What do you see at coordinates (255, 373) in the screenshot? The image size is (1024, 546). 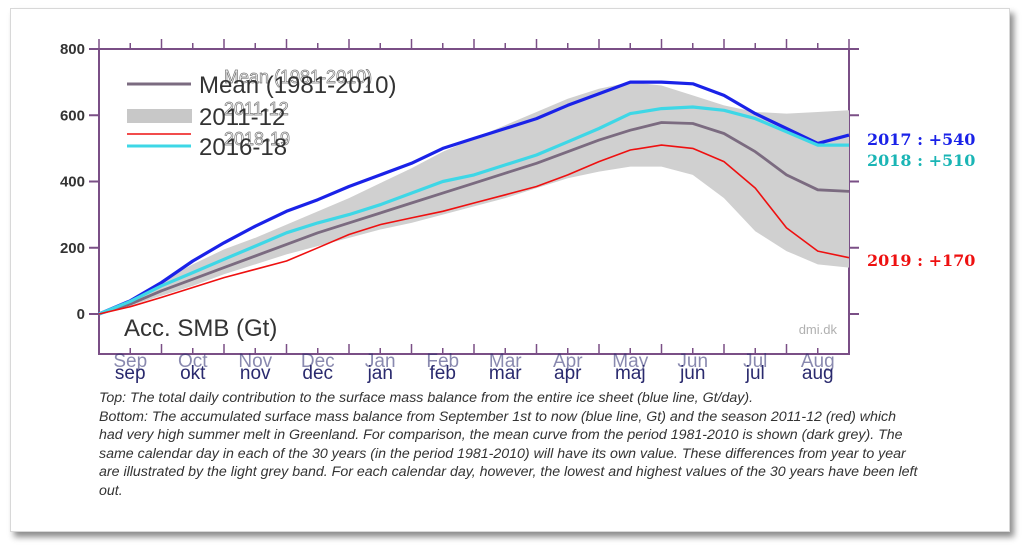 I see `xtick-label: nov` at bounding box center [255, 373].